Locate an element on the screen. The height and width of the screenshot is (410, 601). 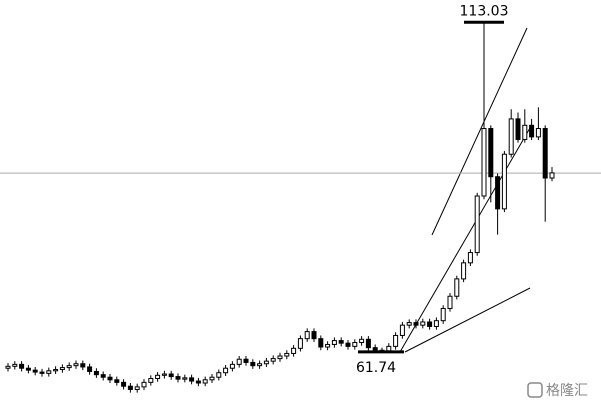
max-label: 113.03 is located at coordinates (484, 11).